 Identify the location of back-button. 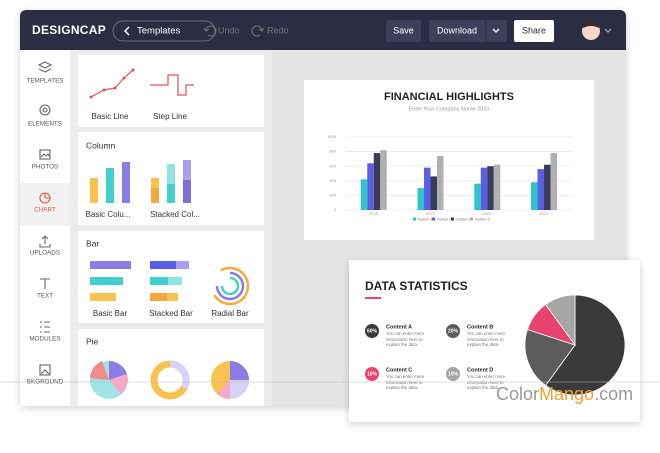
(164, 31).